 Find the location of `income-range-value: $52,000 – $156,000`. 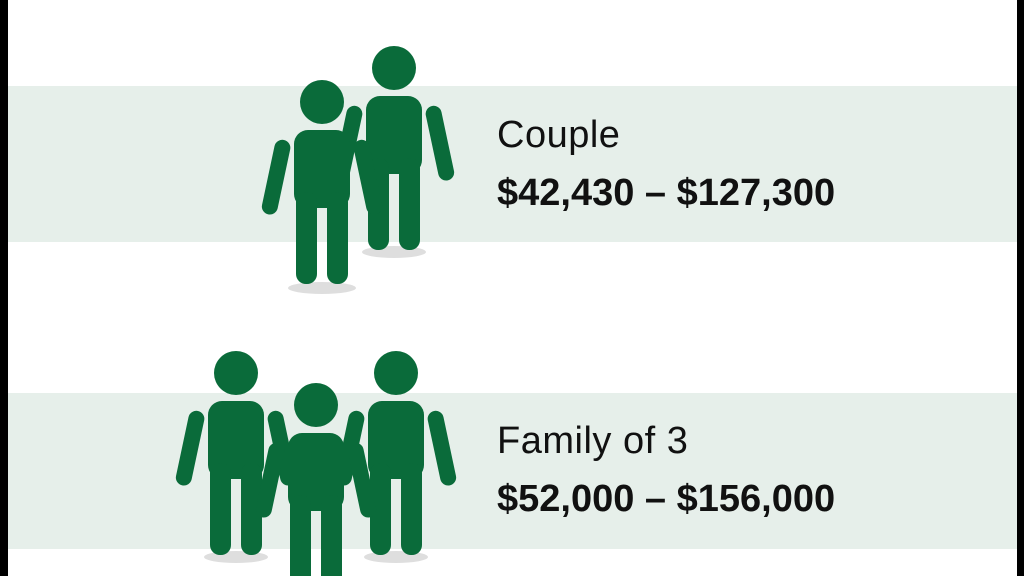

income-range-value: $52,000 – $156,000 is located at coordinates (666, 499).